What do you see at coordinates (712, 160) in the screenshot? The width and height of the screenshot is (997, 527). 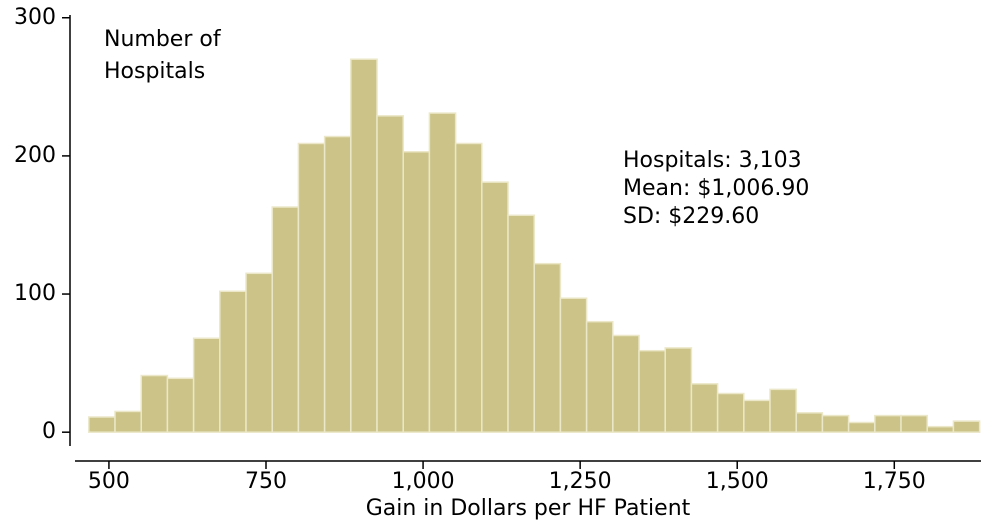 I see `annotation: Hospitals: 3,103` at bounding box center [712, 160].